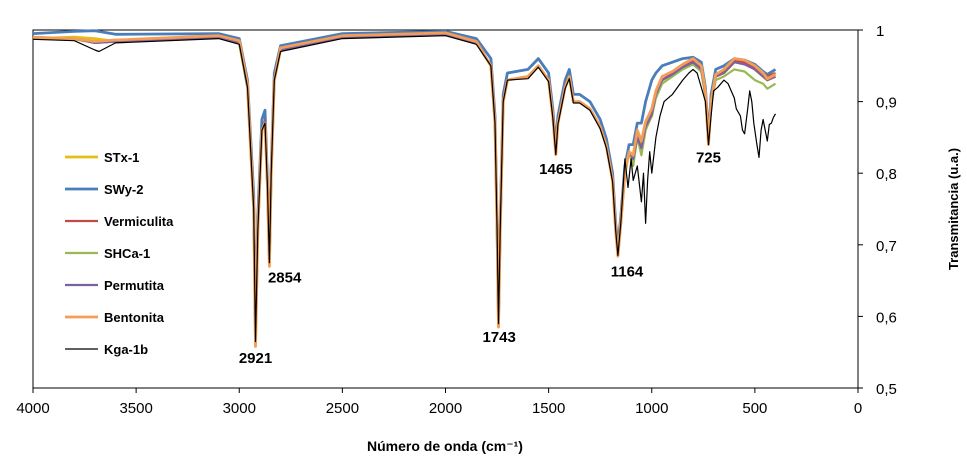 The width and height of the screenshot is (967, 460). I want to click on legend-item: SWy-2, so click(104, 189).